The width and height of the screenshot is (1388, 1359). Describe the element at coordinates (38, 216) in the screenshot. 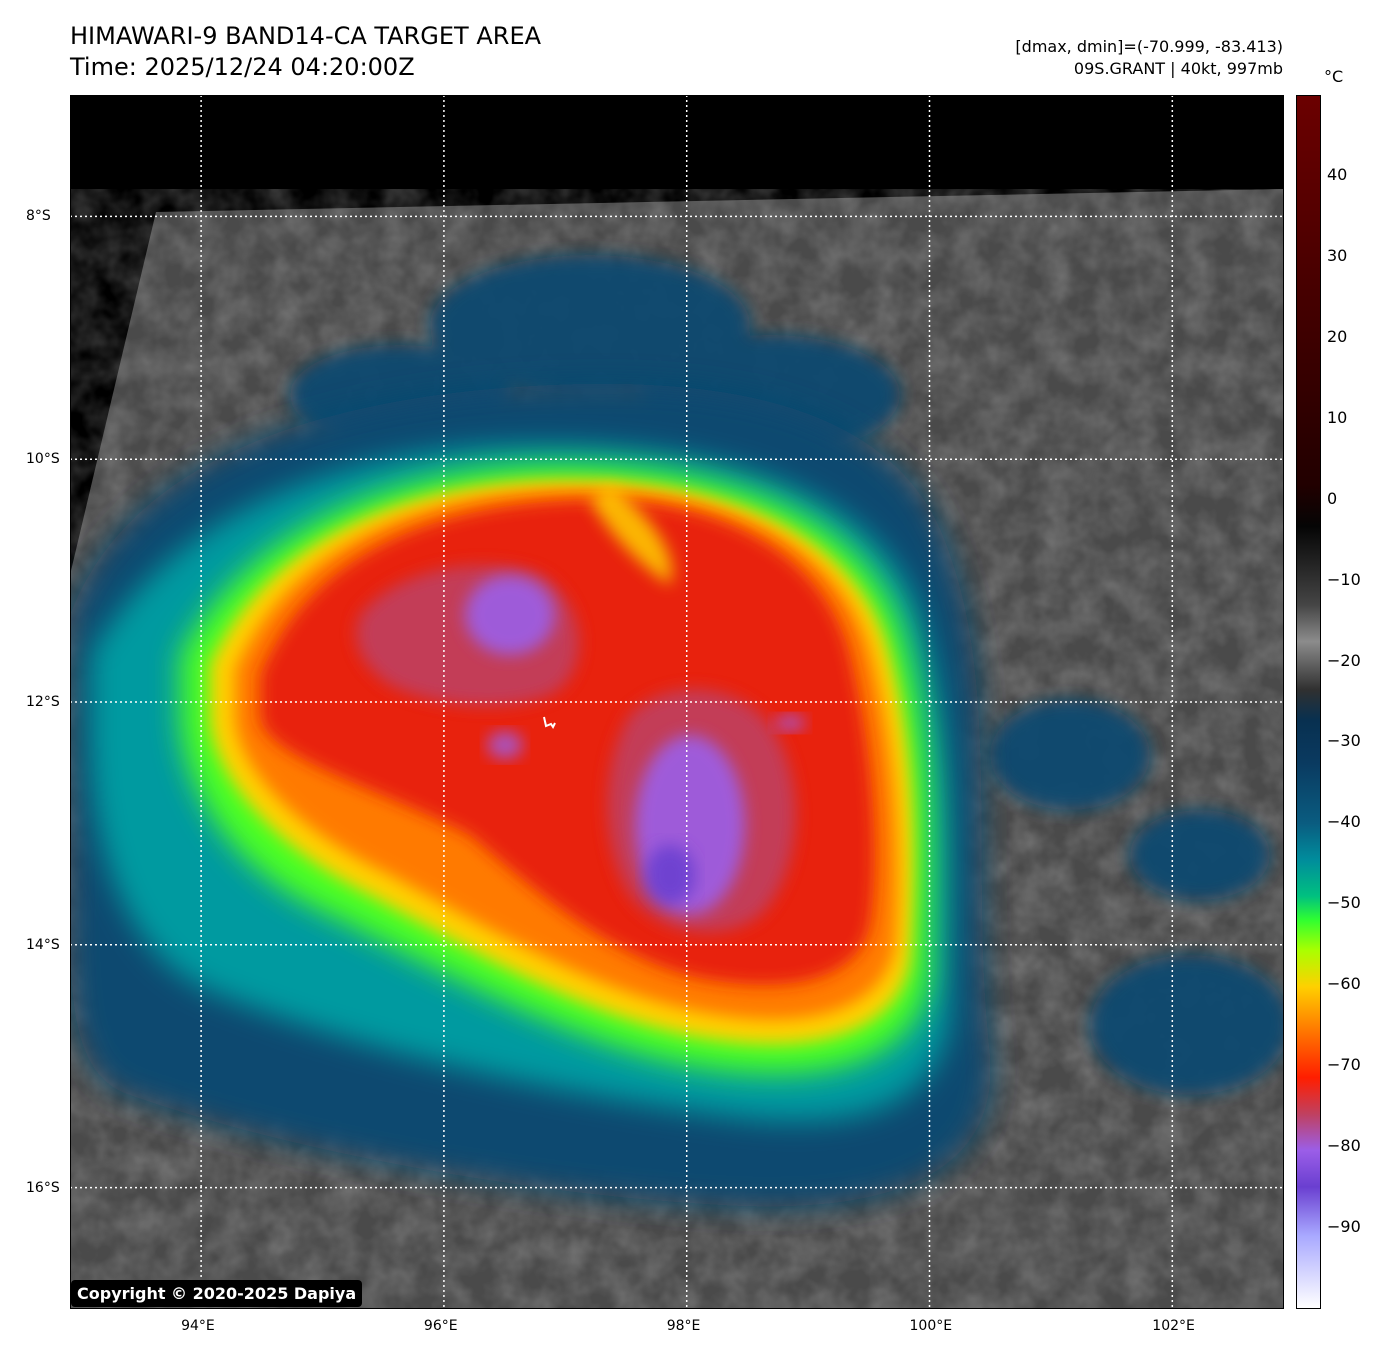

I see `lat-label--8: 8°S` at that location.